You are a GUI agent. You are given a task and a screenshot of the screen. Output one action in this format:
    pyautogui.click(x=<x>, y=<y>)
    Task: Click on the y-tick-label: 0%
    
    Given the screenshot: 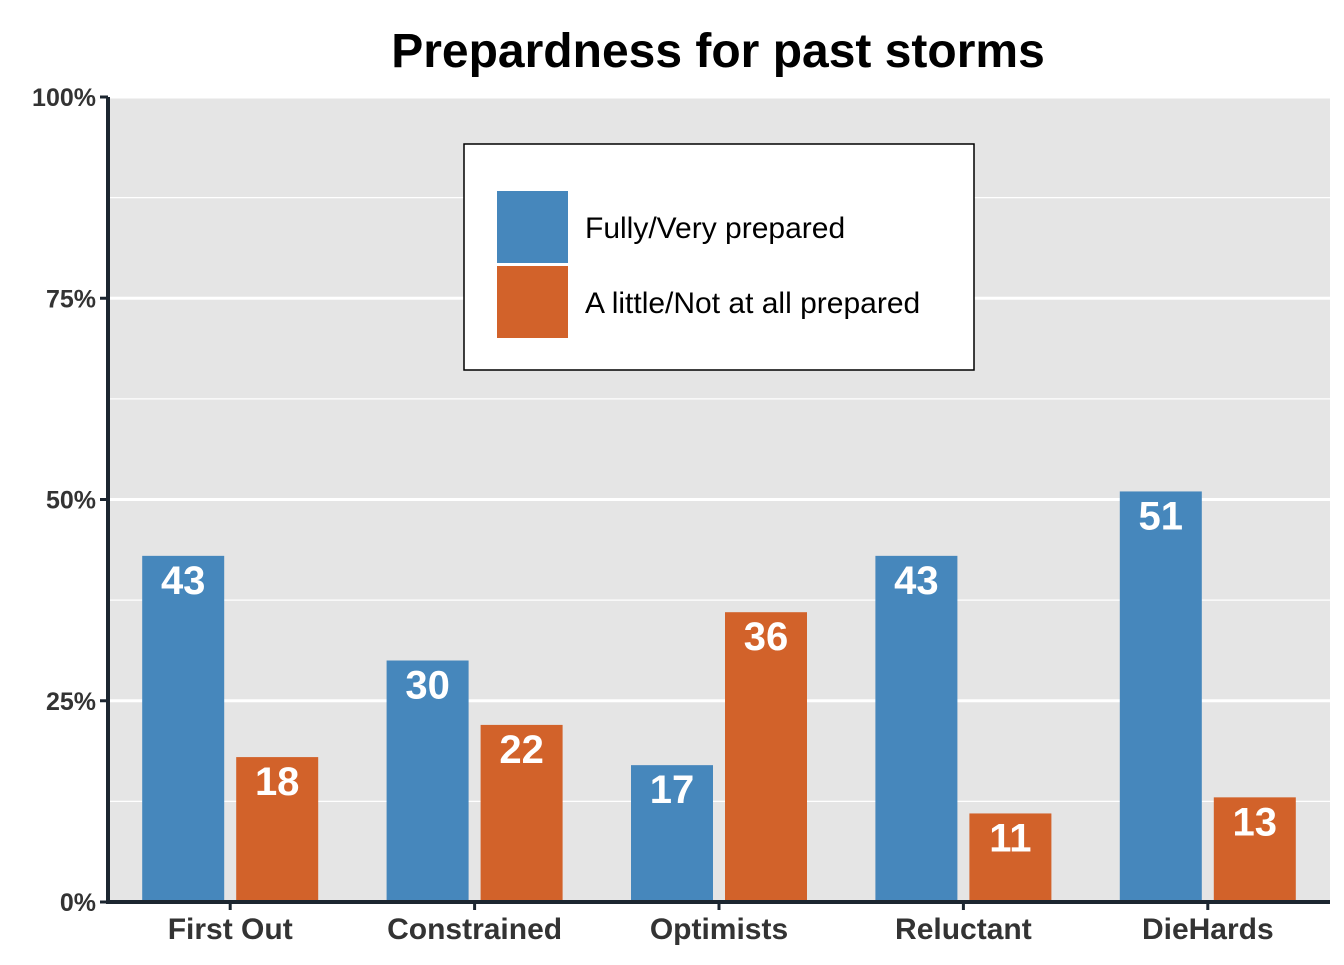 What is the action you would take?
    pyautogui.click(x=78, y=903)
    